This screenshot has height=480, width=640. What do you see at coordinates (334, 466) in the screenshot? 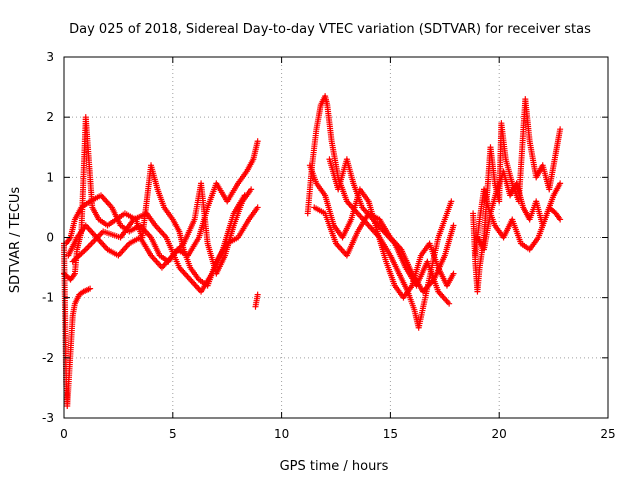
I see `x-axis-label: GPS time / hours` at bounding box center [334, 466].